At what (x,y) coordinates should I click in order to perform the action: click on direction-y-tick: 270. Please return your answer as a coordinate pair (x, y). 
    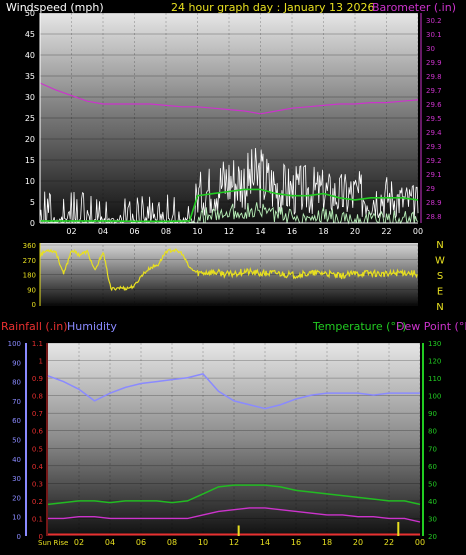
    Looking at the image, I should click on (29, 261).